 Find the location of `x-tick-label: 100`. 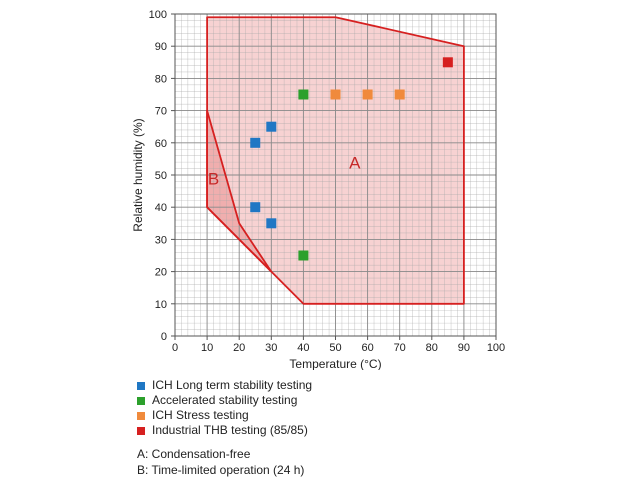

x-tick-label: 100 is located at coordinates (496, 348).